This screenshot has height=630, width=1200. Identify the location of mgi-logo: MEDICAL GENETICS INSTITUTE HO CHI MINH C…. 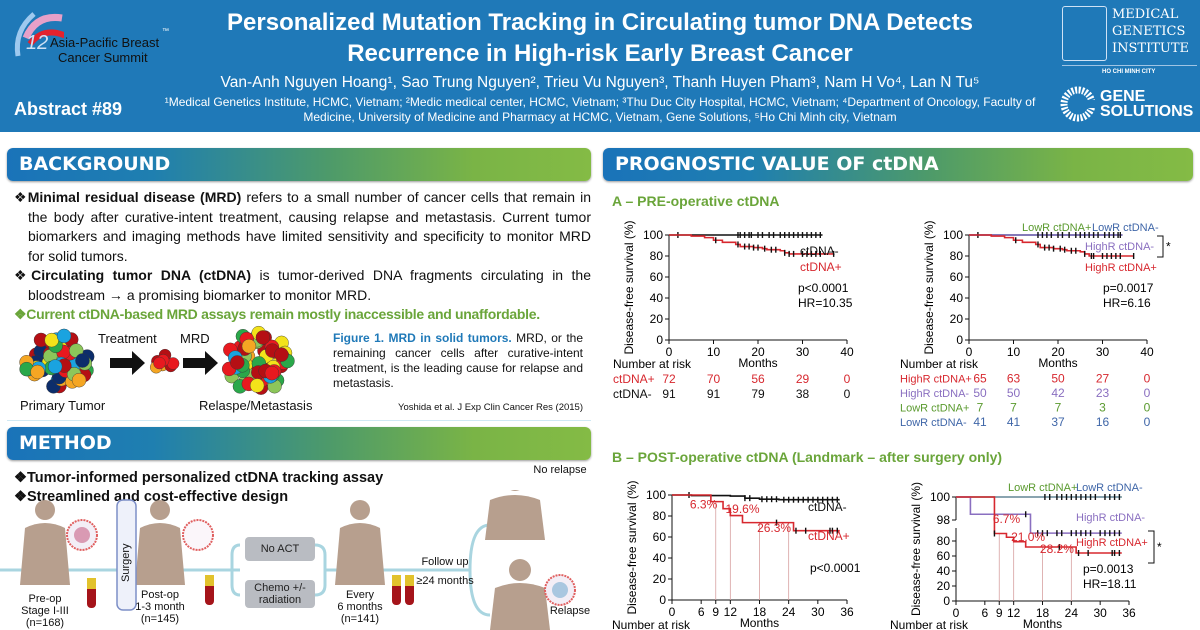
(1129, 42).